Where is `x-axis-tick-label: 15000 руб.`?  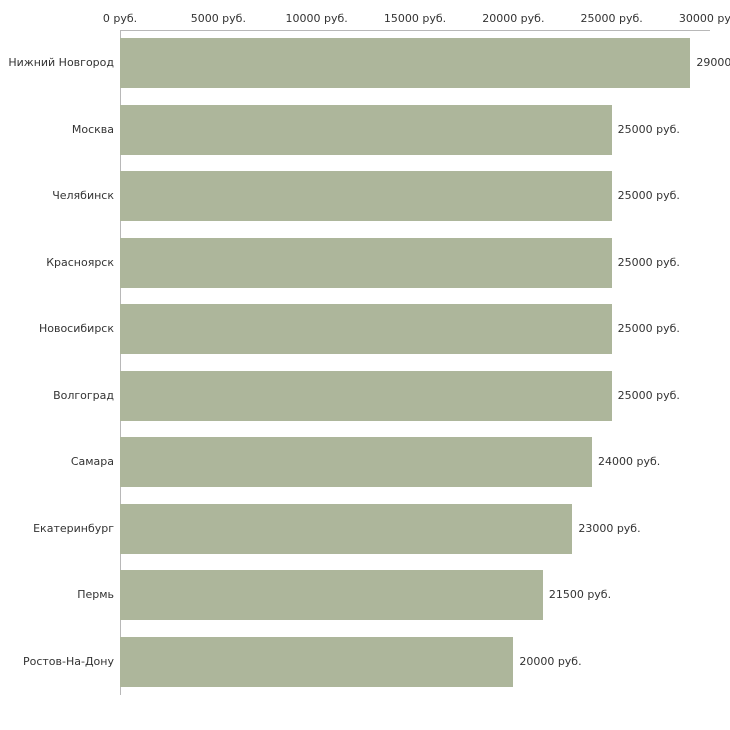
x-axis-tick-label: 15000 руб. is located at coordinates (415, 18).